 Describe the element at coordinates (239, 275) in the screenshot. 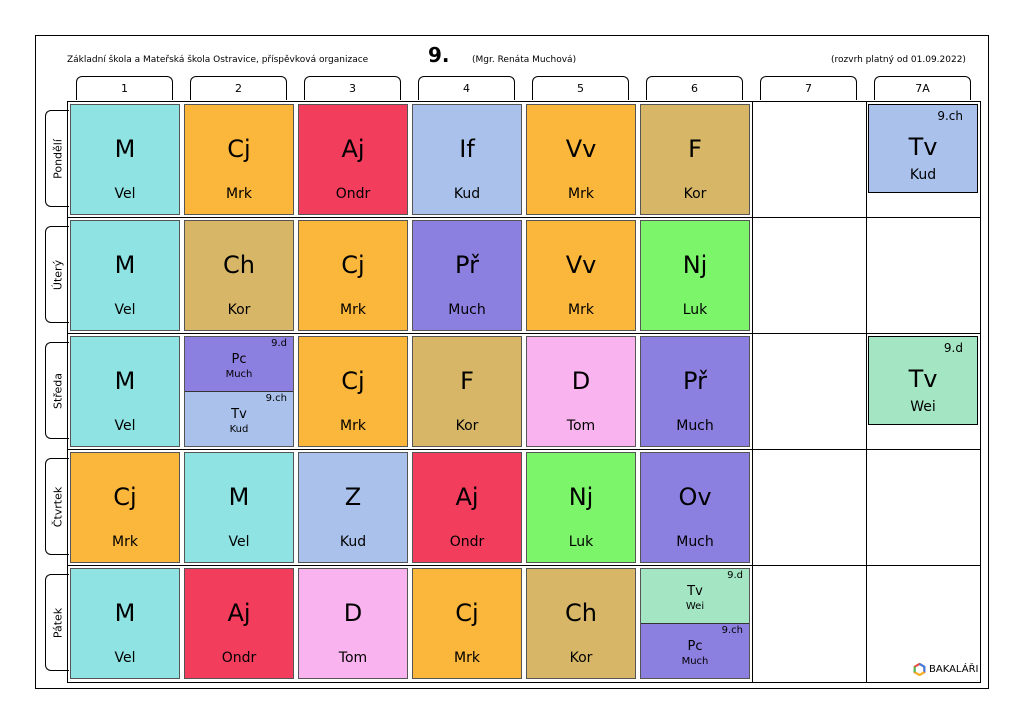

I see `lesson-tue-2: Ch Kor` at that location.